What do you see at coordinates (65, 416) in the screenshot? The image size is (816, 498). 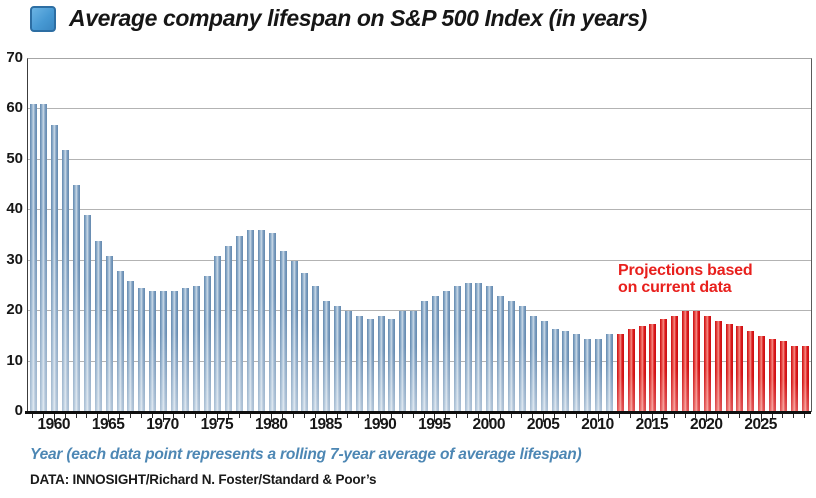 I see `x-tick-1961` at bounding box center [65, 416].